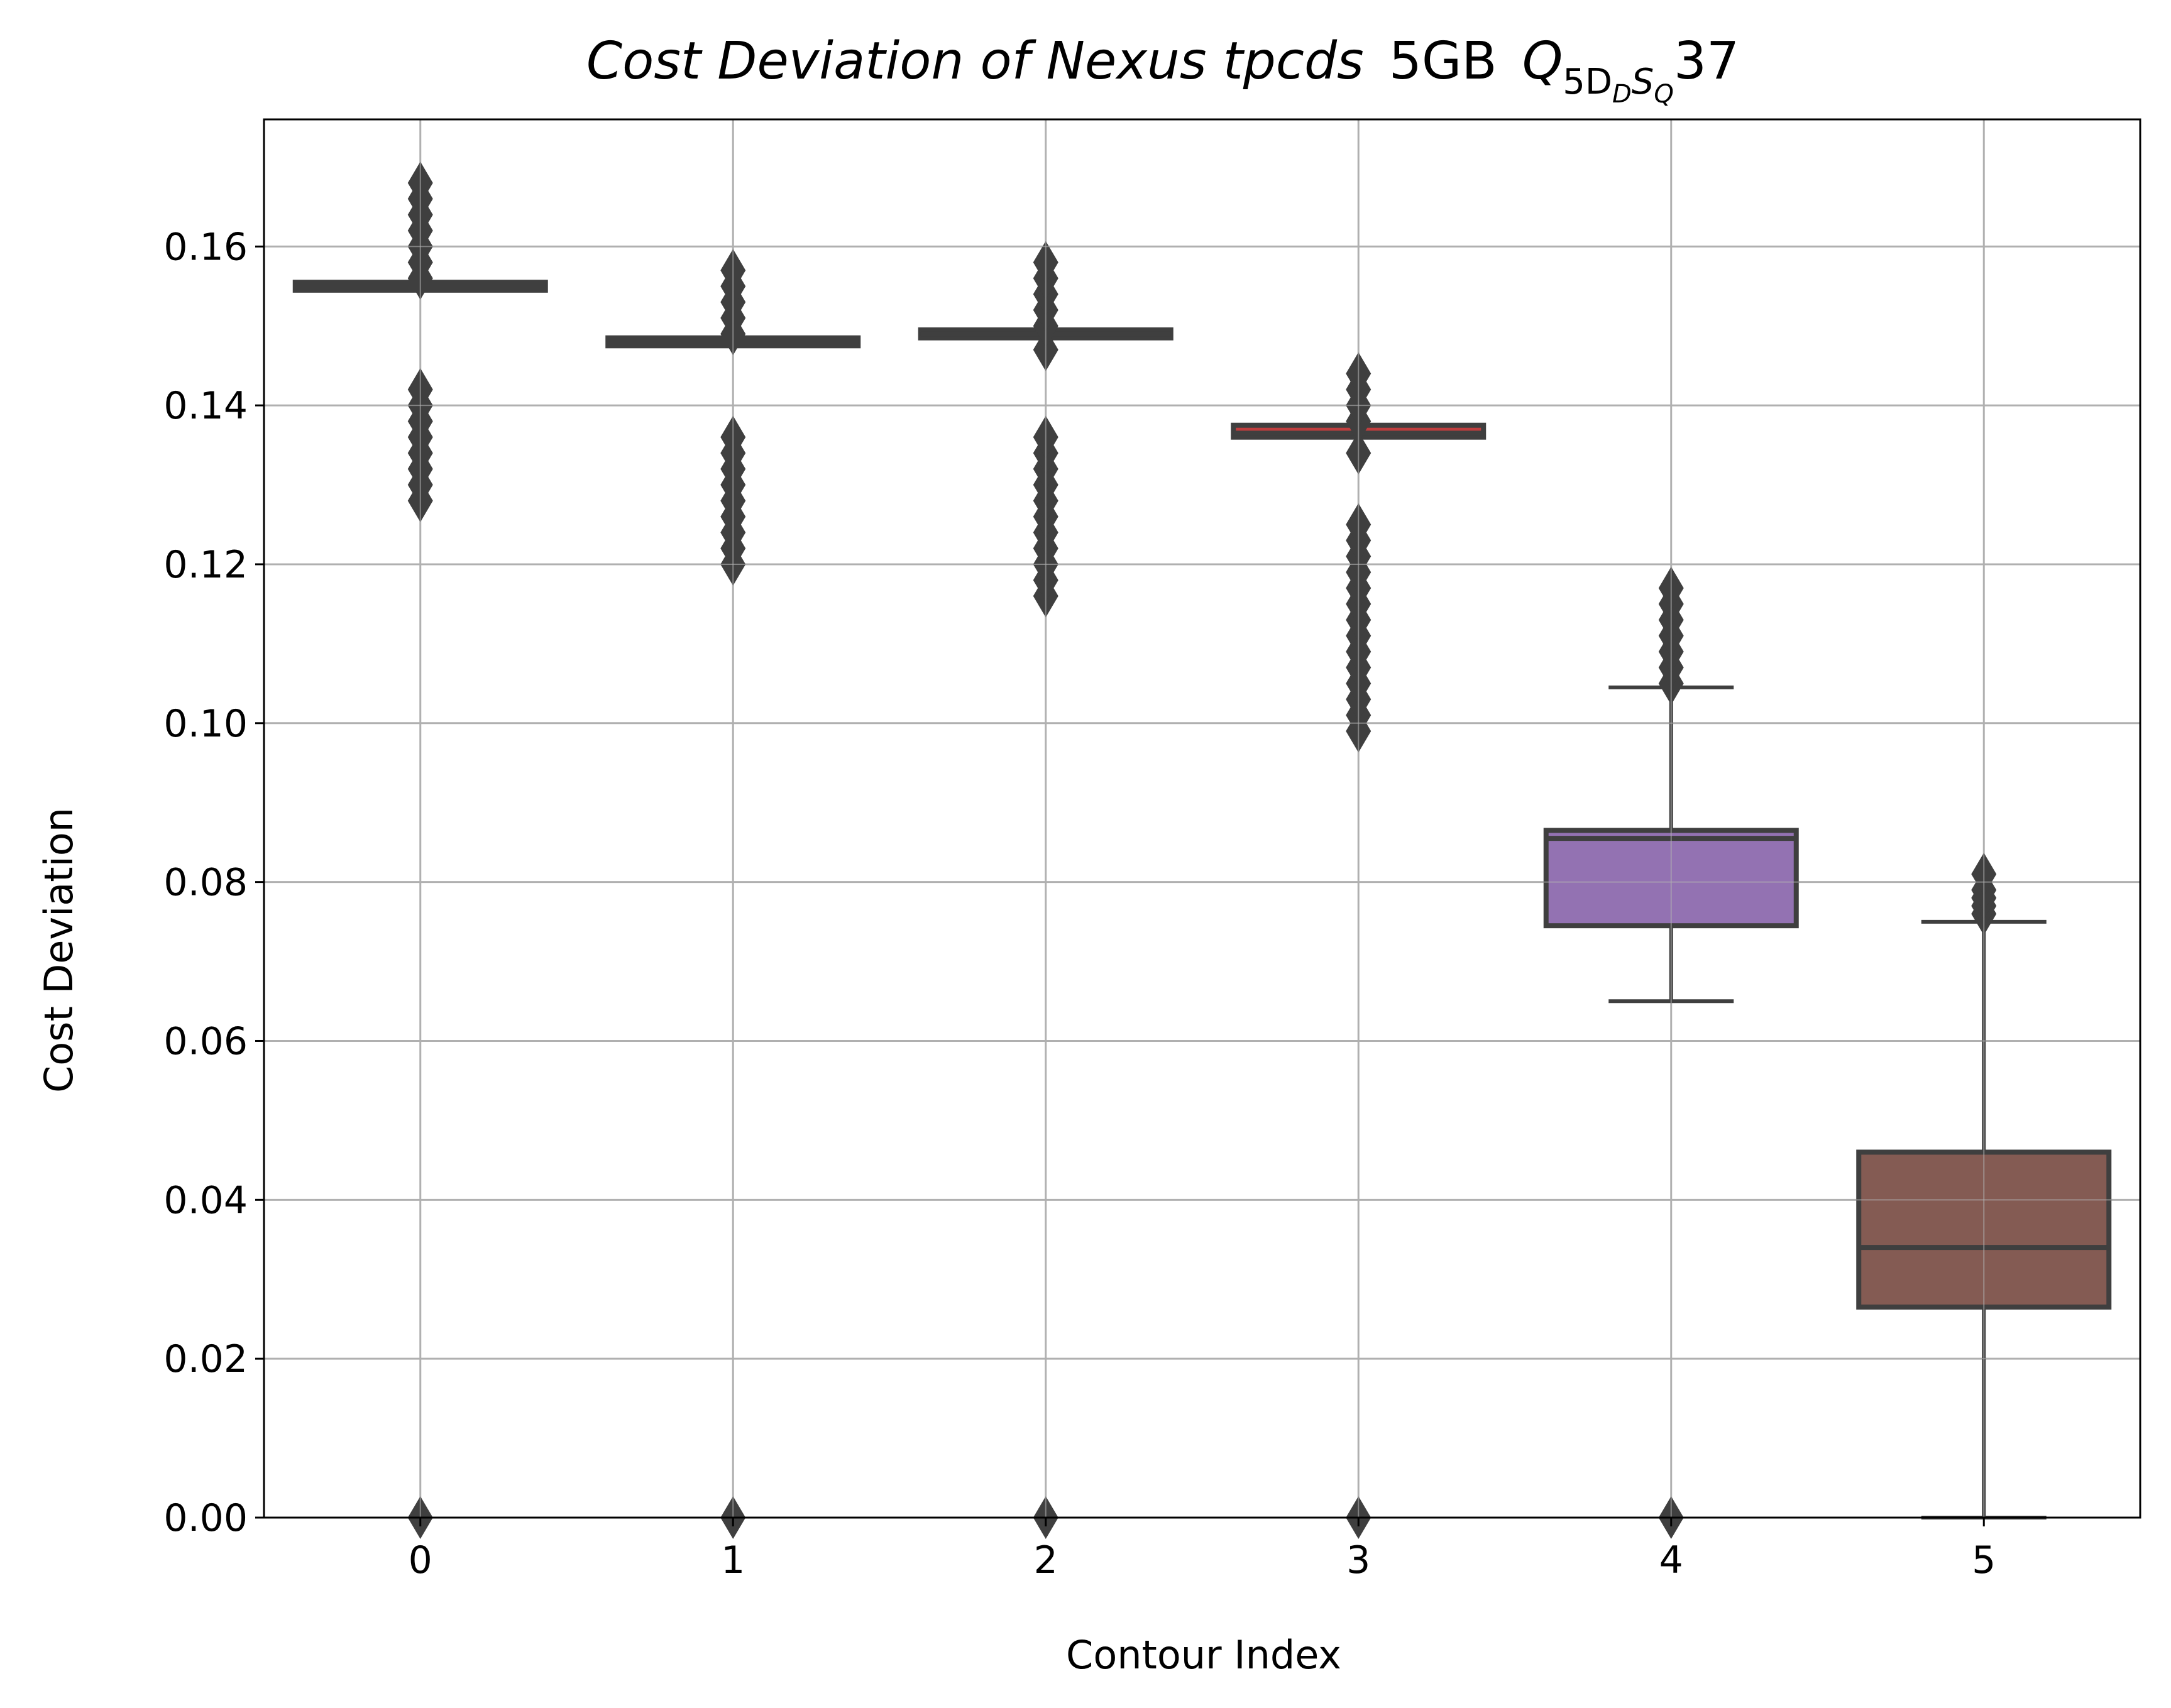  I want to click on title-query-sub2: S, so click(1643, 82).